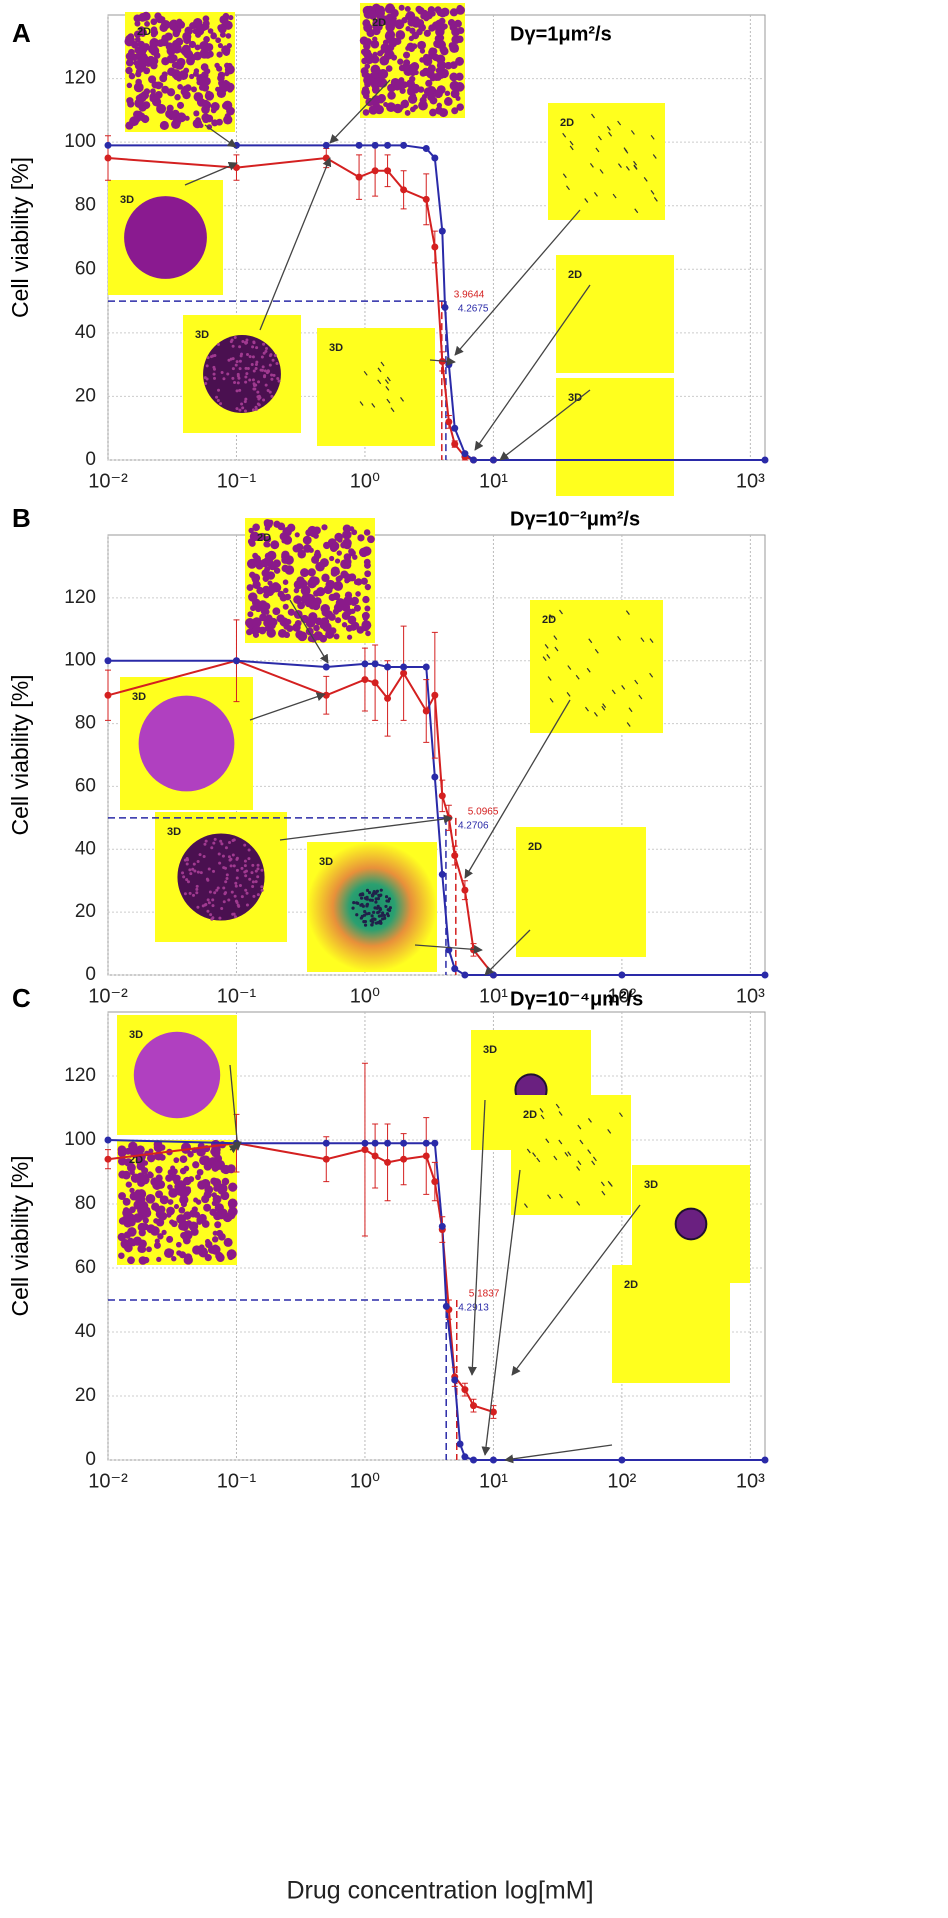  What do you see at coordinates (242, 374) in the screenshot?
I see `spheroid` at bounding box center [242, 374].